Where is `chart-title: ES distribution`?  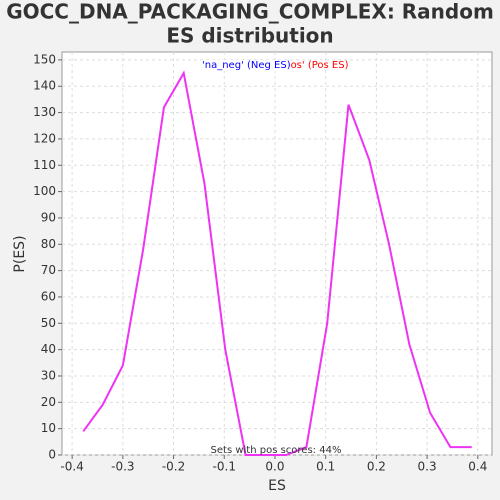
chart-title: ES distribution is located at coordinates (249, 36).